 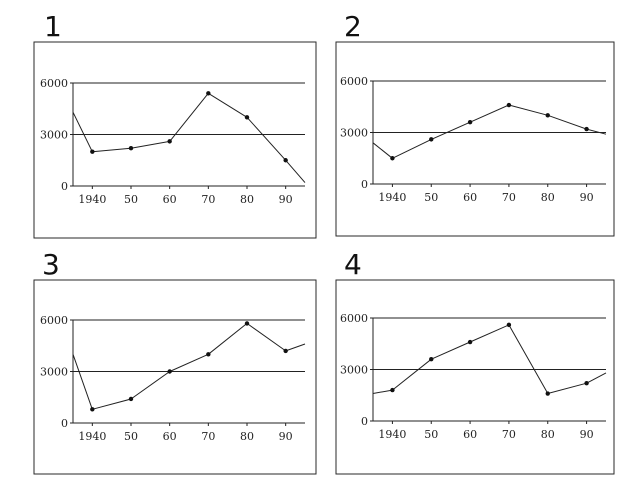 I want to click on panel-number-label: 3, so click(x=51, y=264).